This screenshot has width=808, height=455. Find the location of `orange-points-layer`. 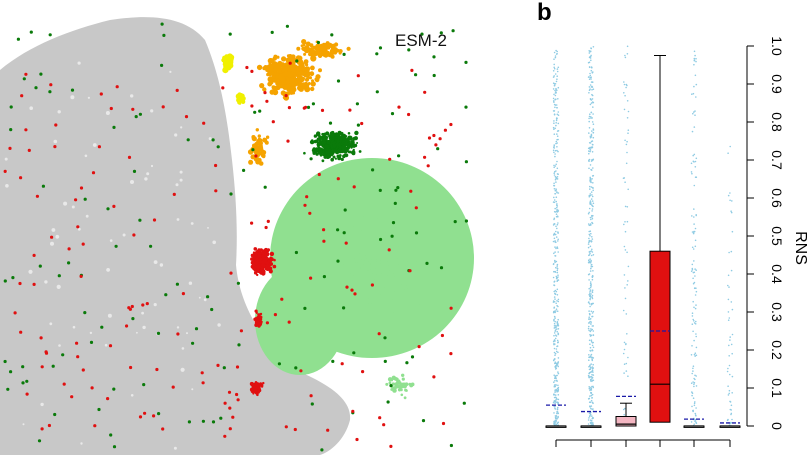

orange-points-layer is located at coordinates (299, 102).